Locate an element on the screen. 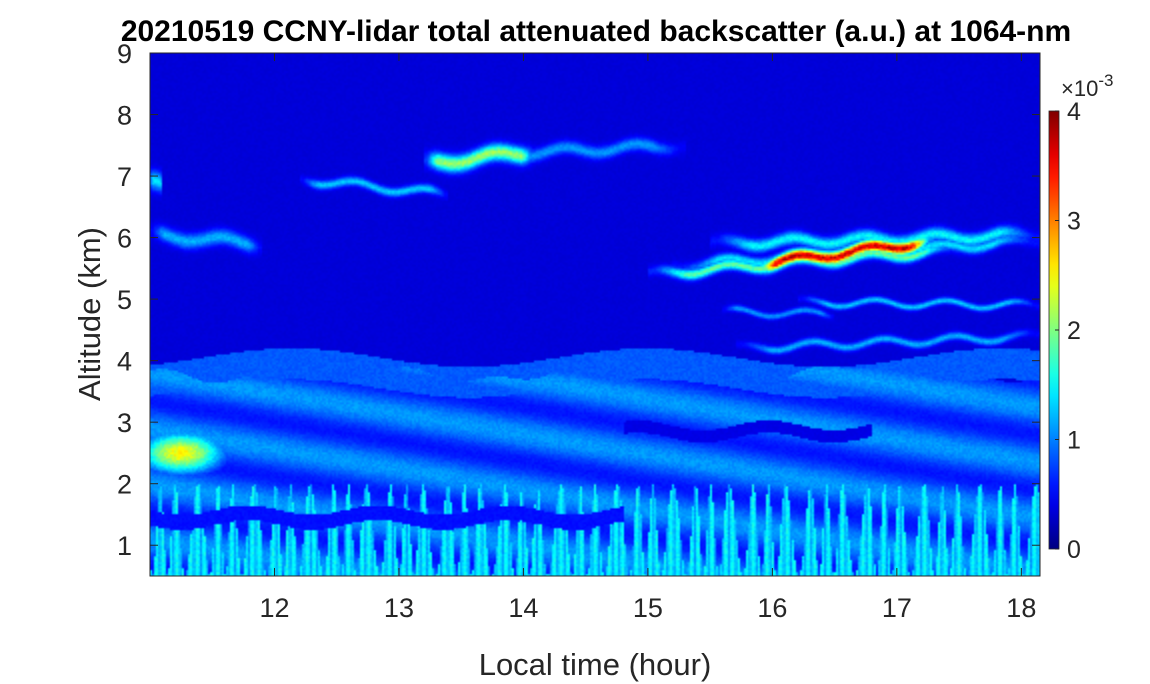  y-tick-label: 5 is located at coordinates (124, 300).